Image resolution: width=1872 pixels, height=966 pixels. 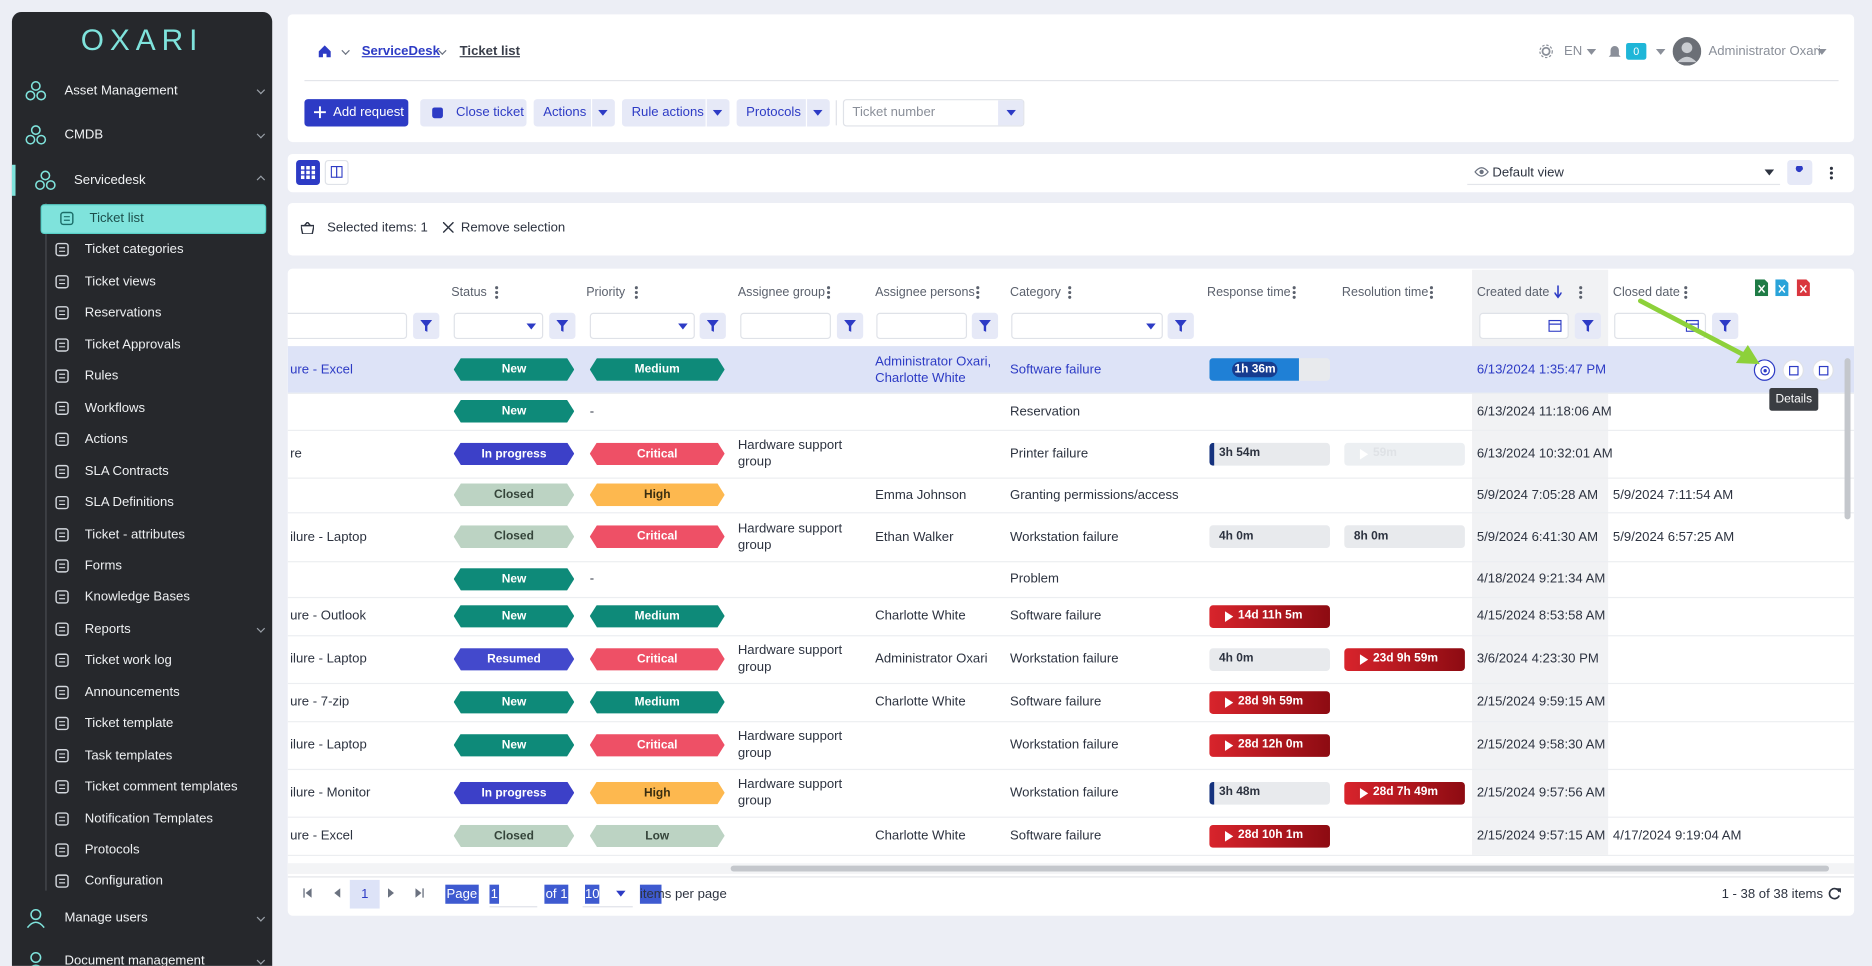 I want to click on view-select, so click(x=1624, y=173).